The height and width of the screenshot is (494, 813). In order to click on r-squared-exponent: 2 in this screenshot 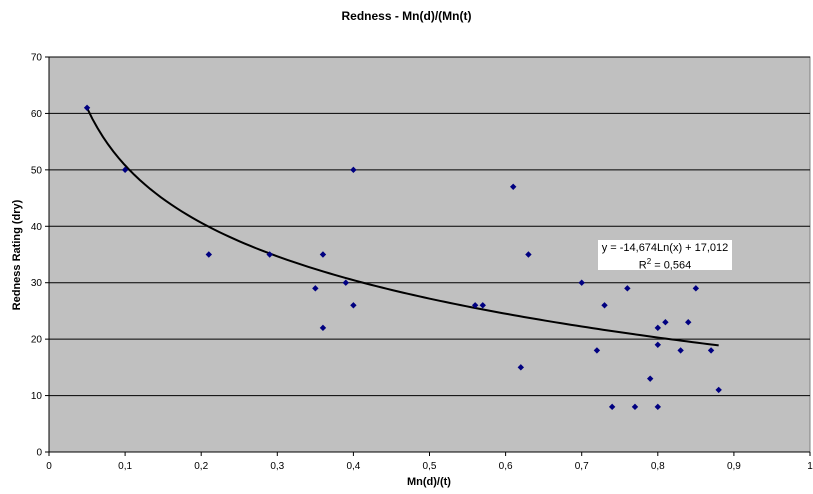, I will do `click(649, 261)`.